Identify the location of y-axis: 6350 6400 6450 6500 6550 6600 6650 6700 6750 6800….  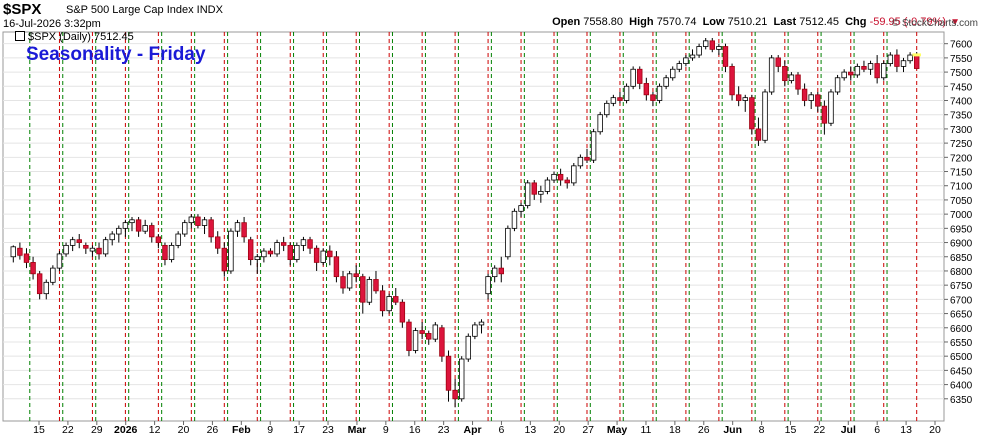
(958, 223).